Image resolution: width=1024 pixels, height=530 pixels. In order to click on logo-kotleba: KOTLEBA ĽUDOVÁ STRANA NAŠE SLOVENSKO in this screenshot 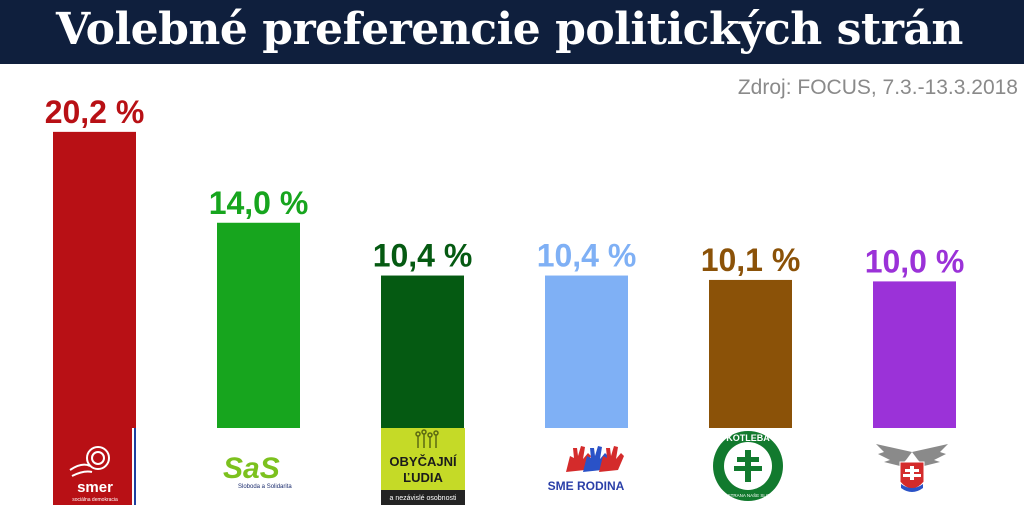, I will do `click(748, 466)`.